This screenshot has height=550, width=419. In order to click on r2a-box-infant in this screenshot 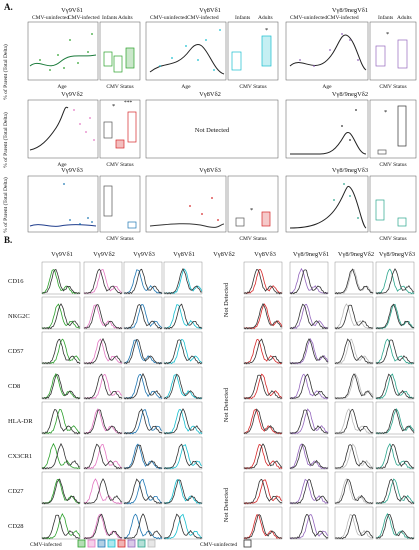, I will do `click(108, 130)`.